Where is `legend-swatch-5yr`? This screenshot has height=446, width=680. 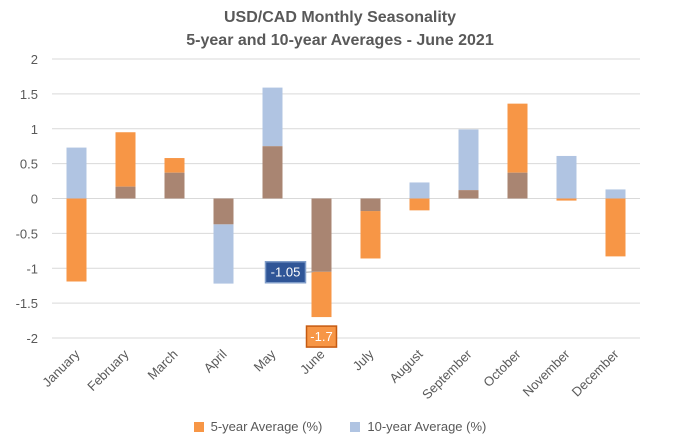
legend-swatch-5yr is located at coordinates (198, 426).